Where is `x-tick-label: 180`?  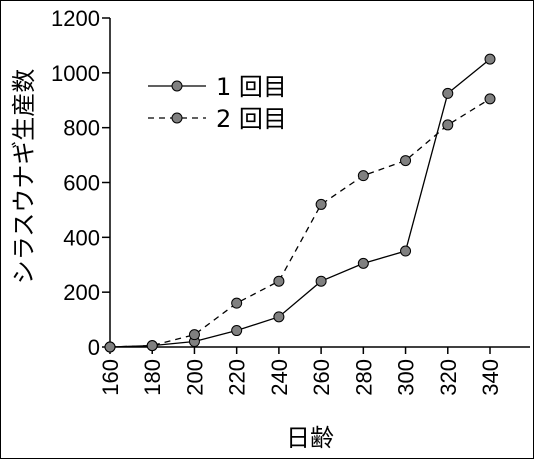
x-tick-label: 180 is located at coordinates (152, 377).